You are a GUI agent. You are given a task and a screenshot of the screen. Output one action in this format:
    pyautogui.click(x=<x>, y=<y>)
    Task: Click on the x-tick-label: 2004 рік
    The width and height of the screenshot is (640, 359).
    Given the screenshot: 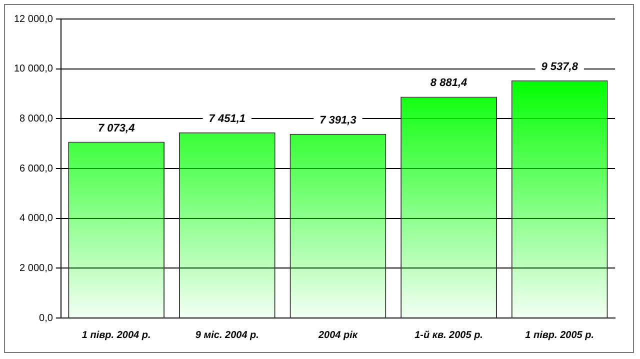 What is the action you would take?
    pyautogui.click(x=337, y=335)
    